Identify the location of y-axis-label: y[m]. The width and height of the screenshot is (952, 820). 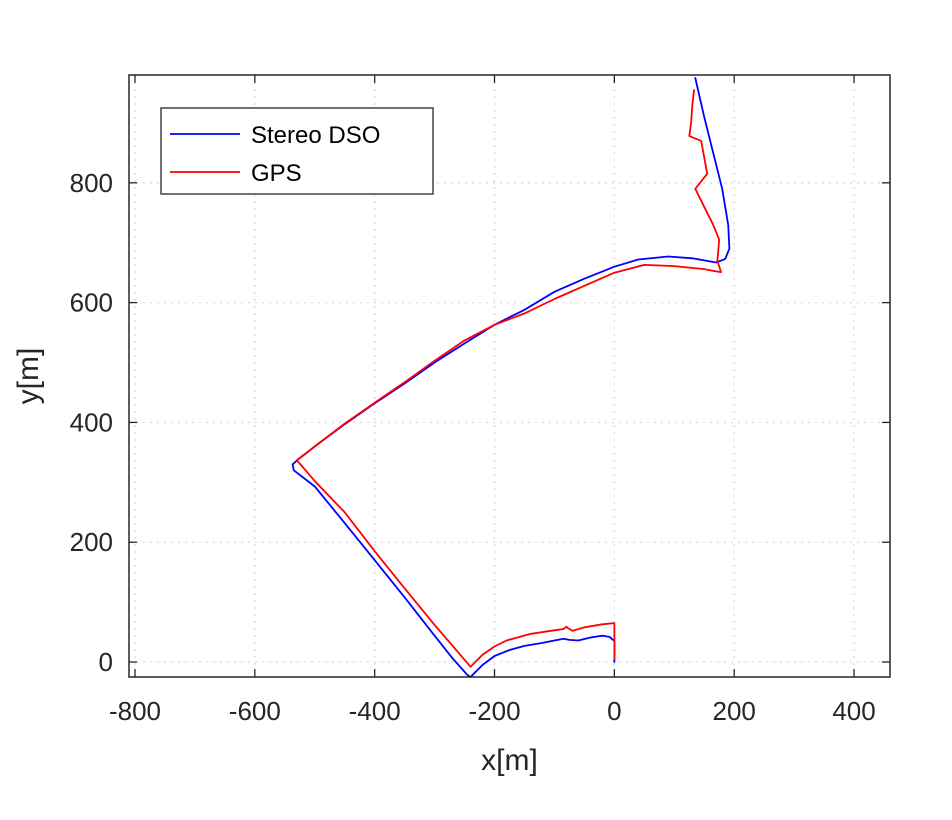
(28, 376).